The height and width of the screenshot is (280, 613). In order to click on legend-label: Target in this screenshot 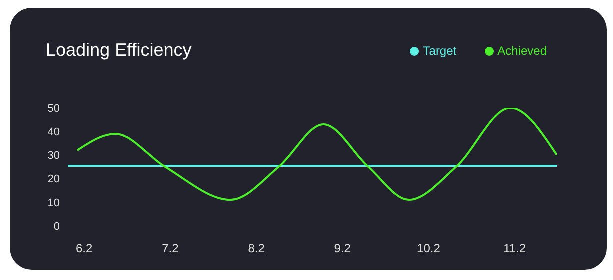, I will do `click(440, 51)`.